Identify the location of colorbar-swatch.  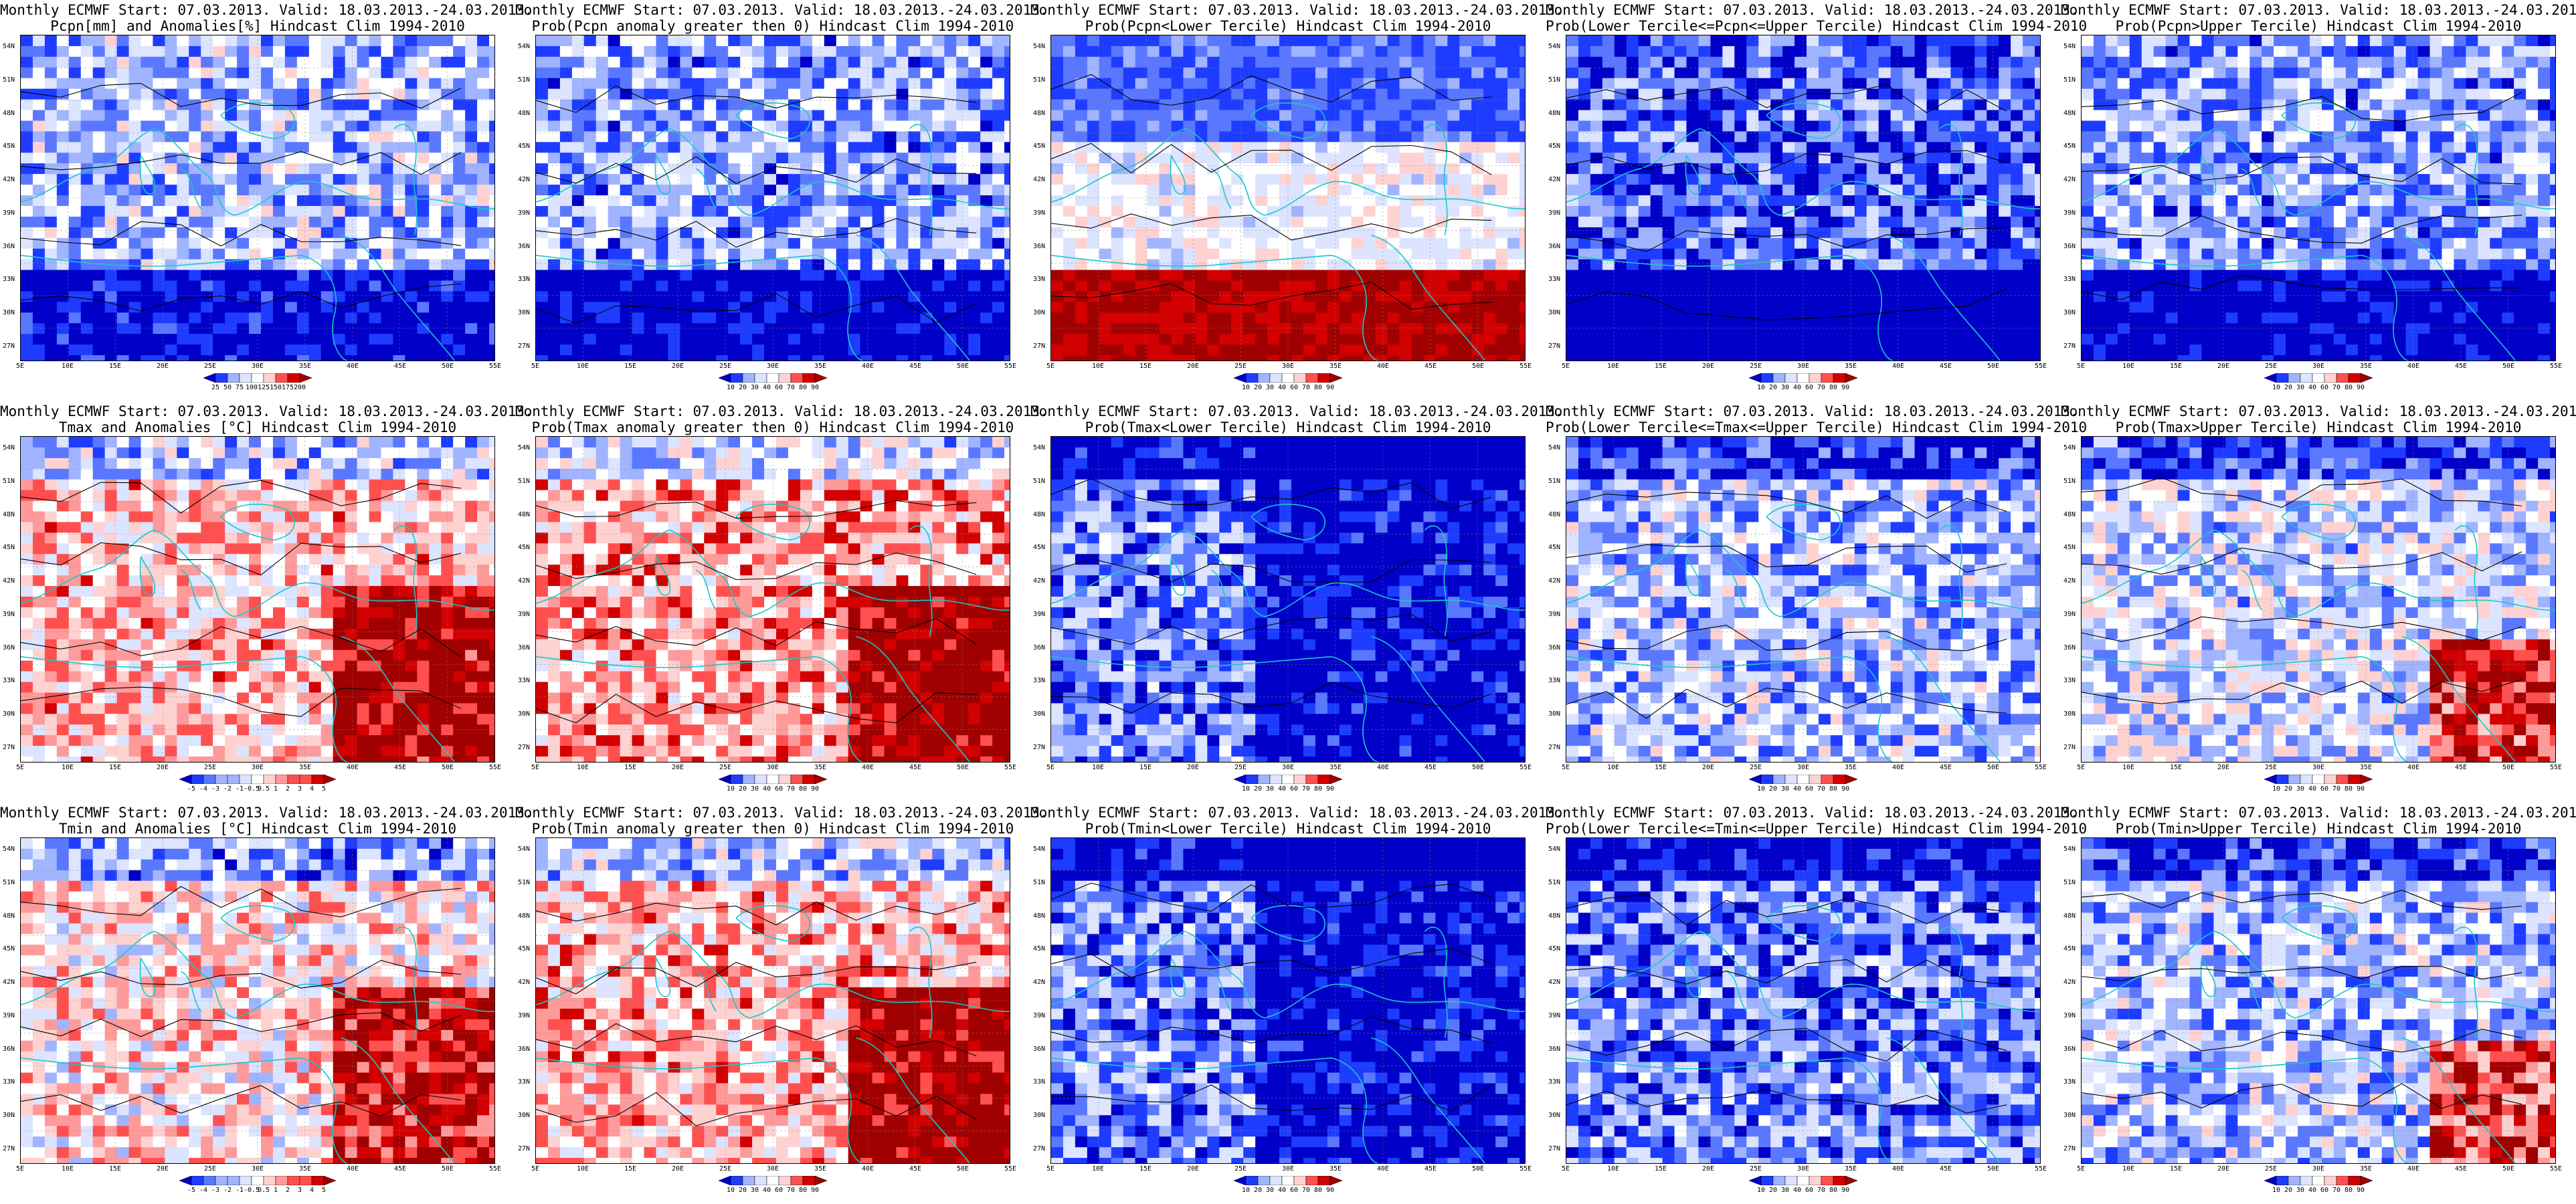
(245, 378).